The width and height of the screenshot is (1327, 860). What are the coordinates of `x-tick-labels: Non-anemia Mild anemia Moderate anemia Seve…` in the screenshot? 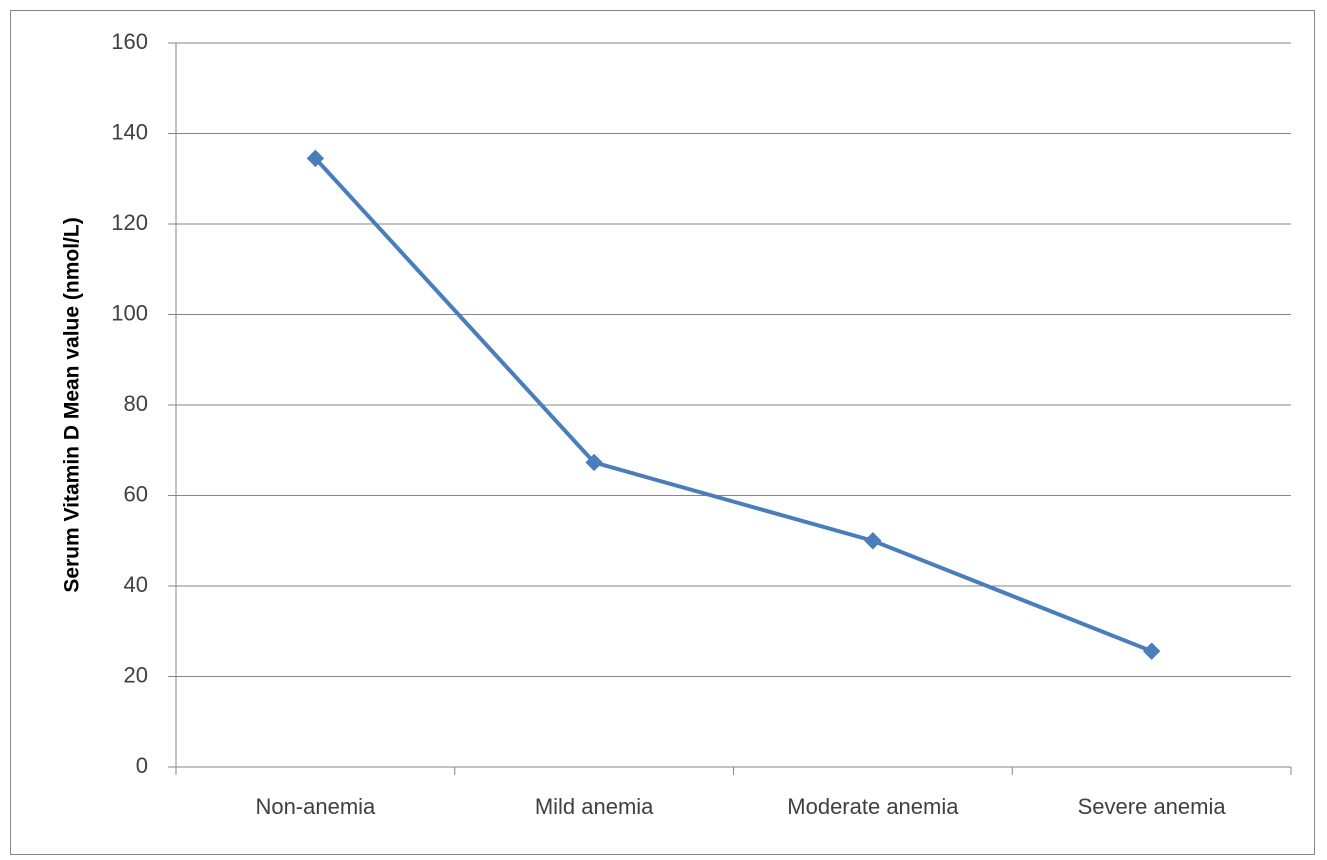 It's located at (740, 806).